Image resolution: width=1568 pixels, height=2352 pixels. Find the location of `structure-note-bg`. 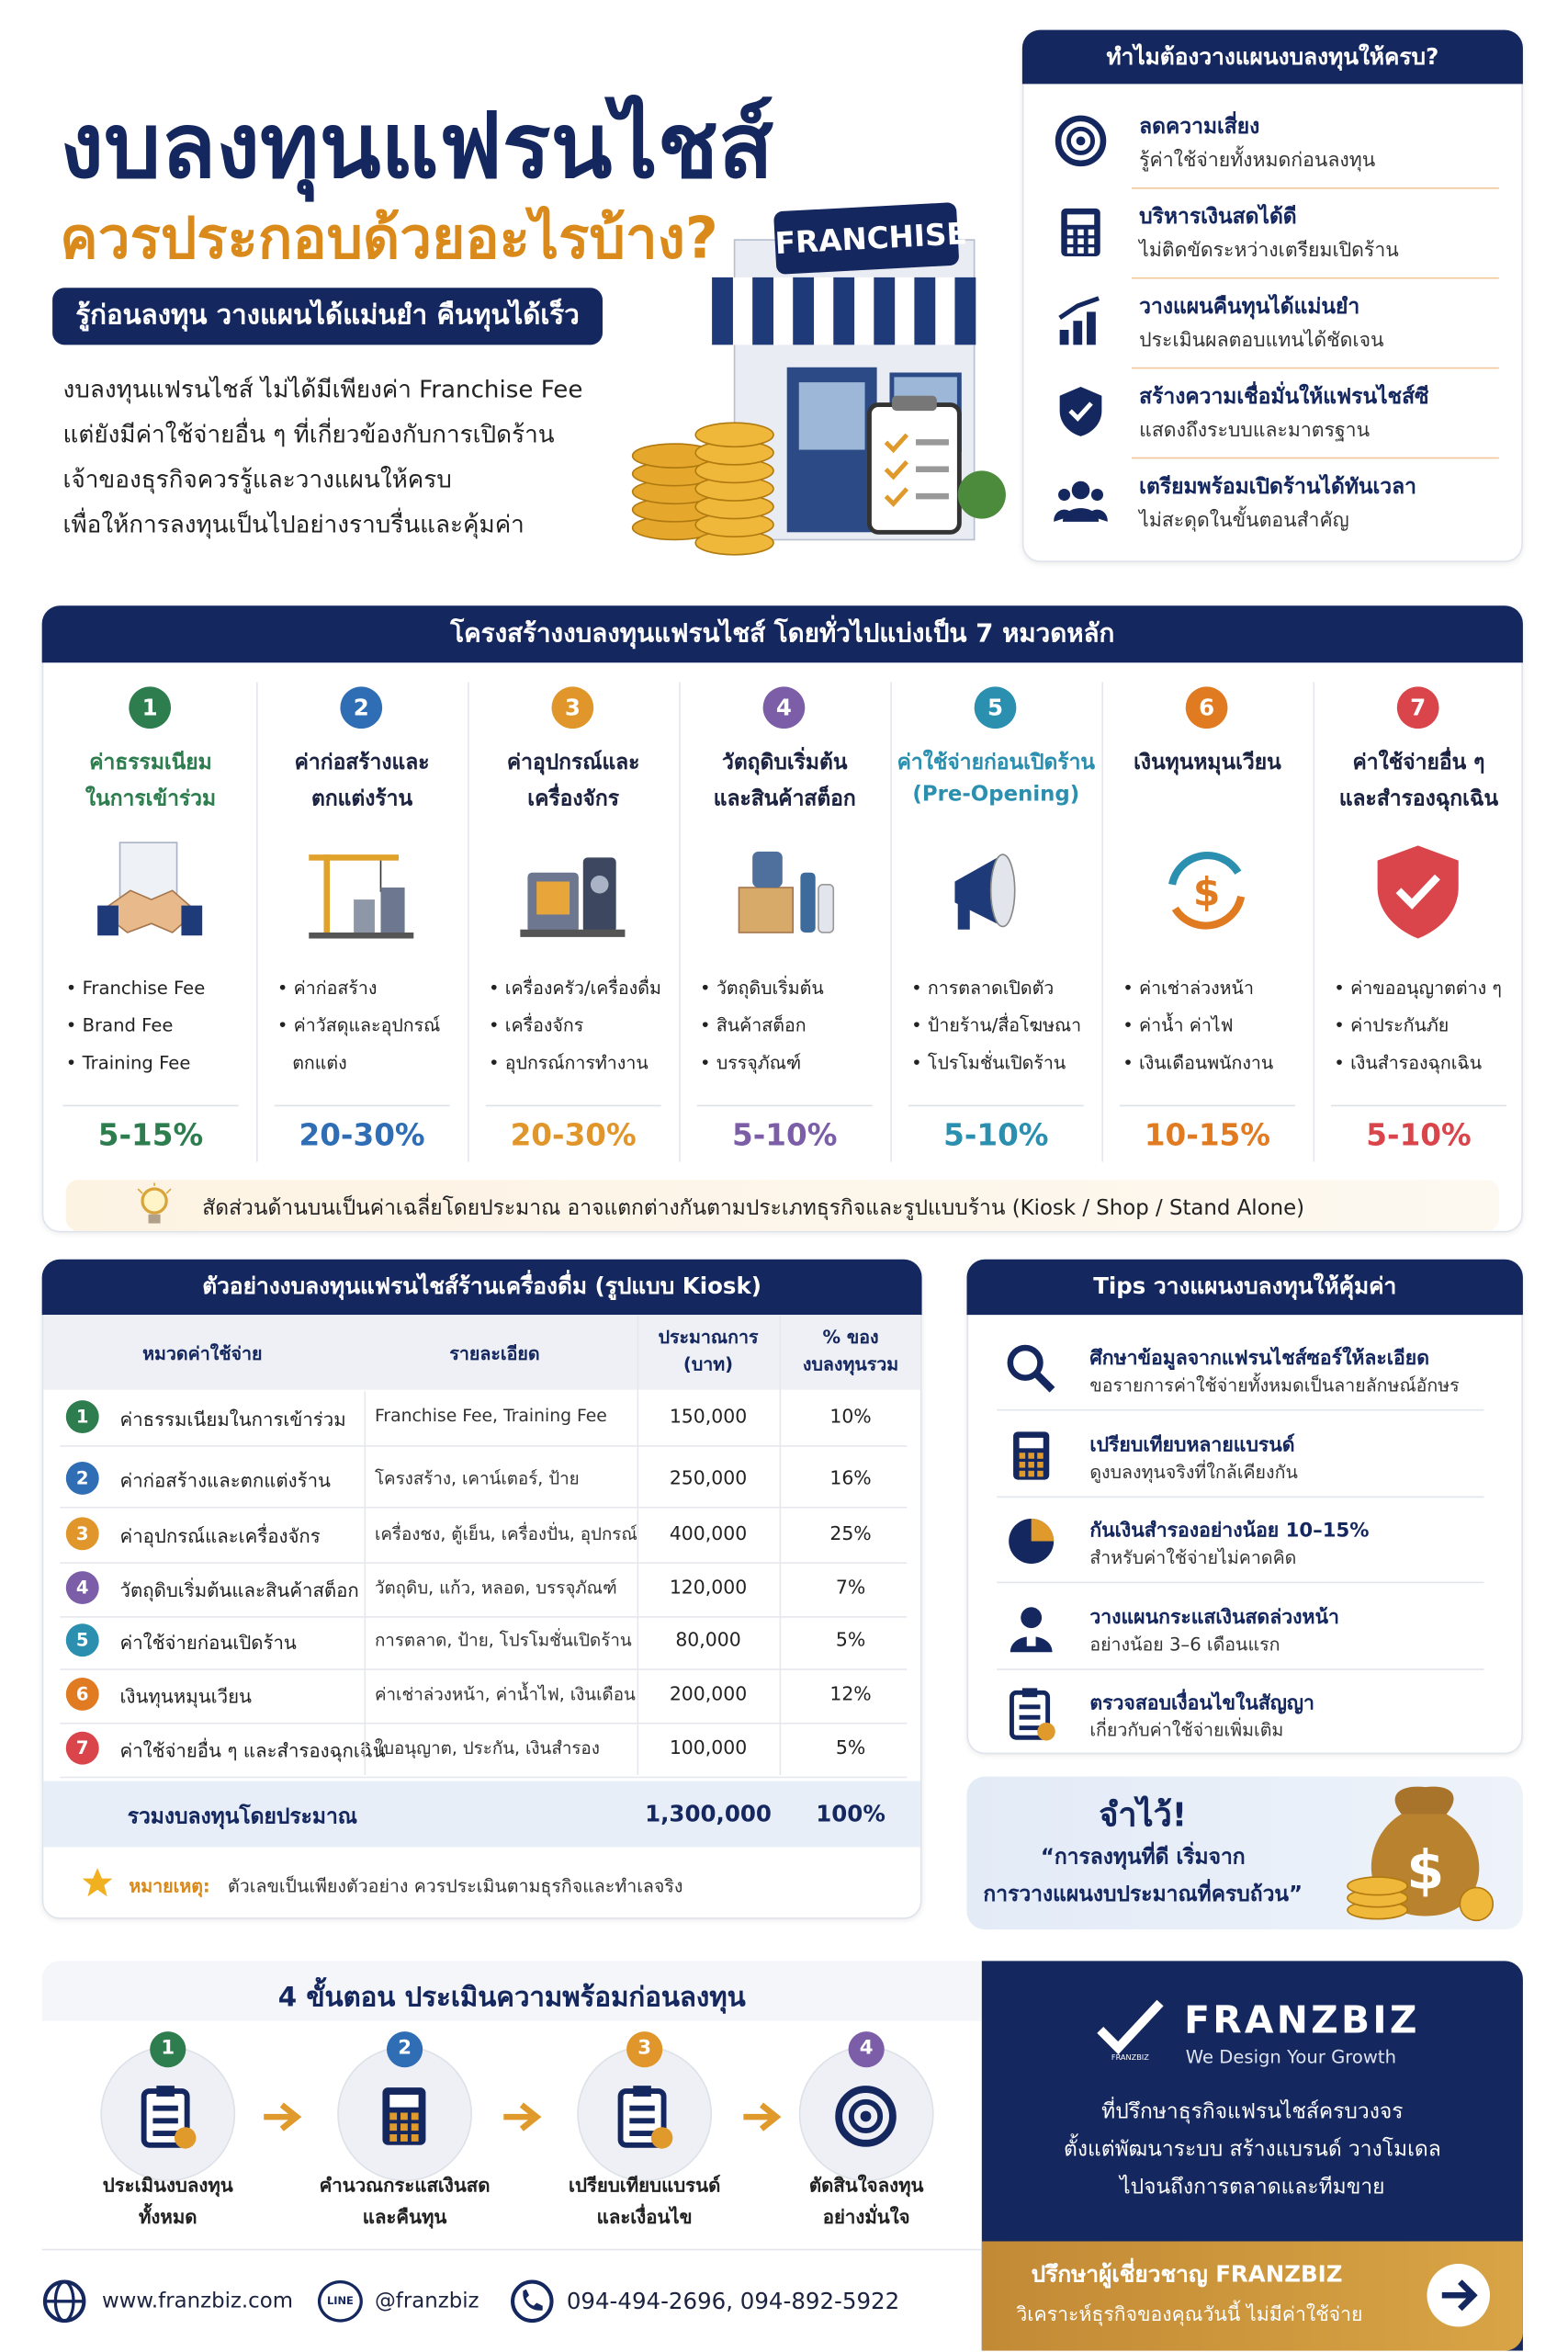

structure-note-bg is located at coordinates (782, 1206).